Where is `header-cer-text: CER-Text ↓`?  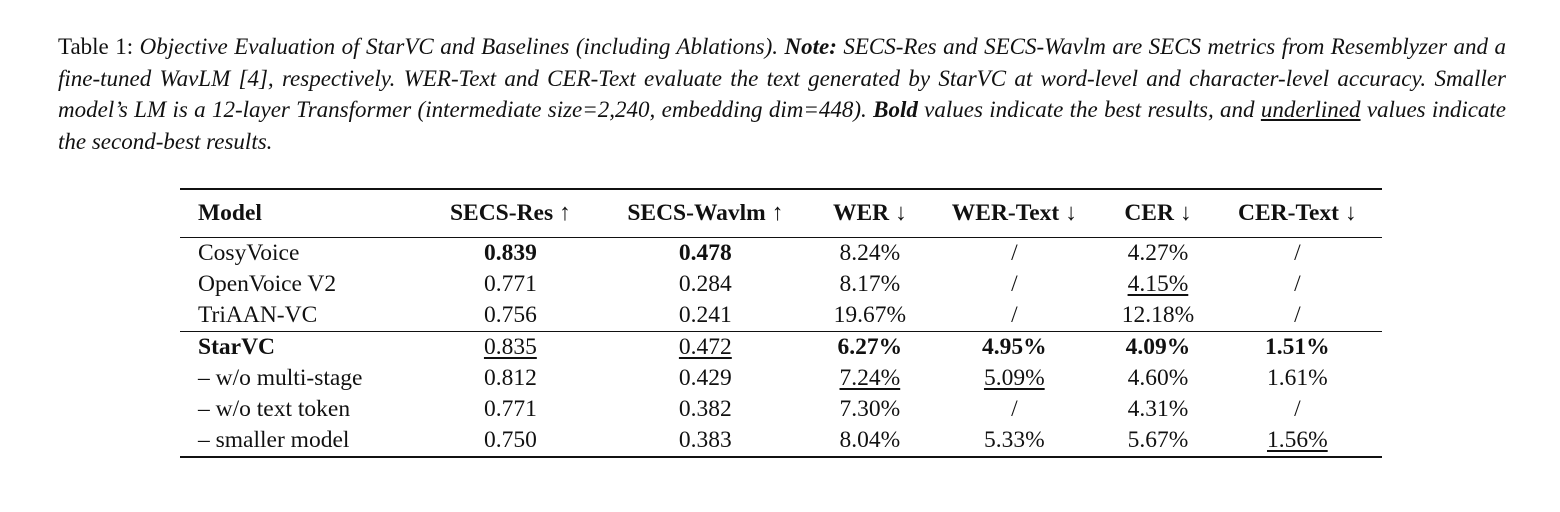
header-cer-text: CER-Text ↓ is located at coordinates (1297, 213).